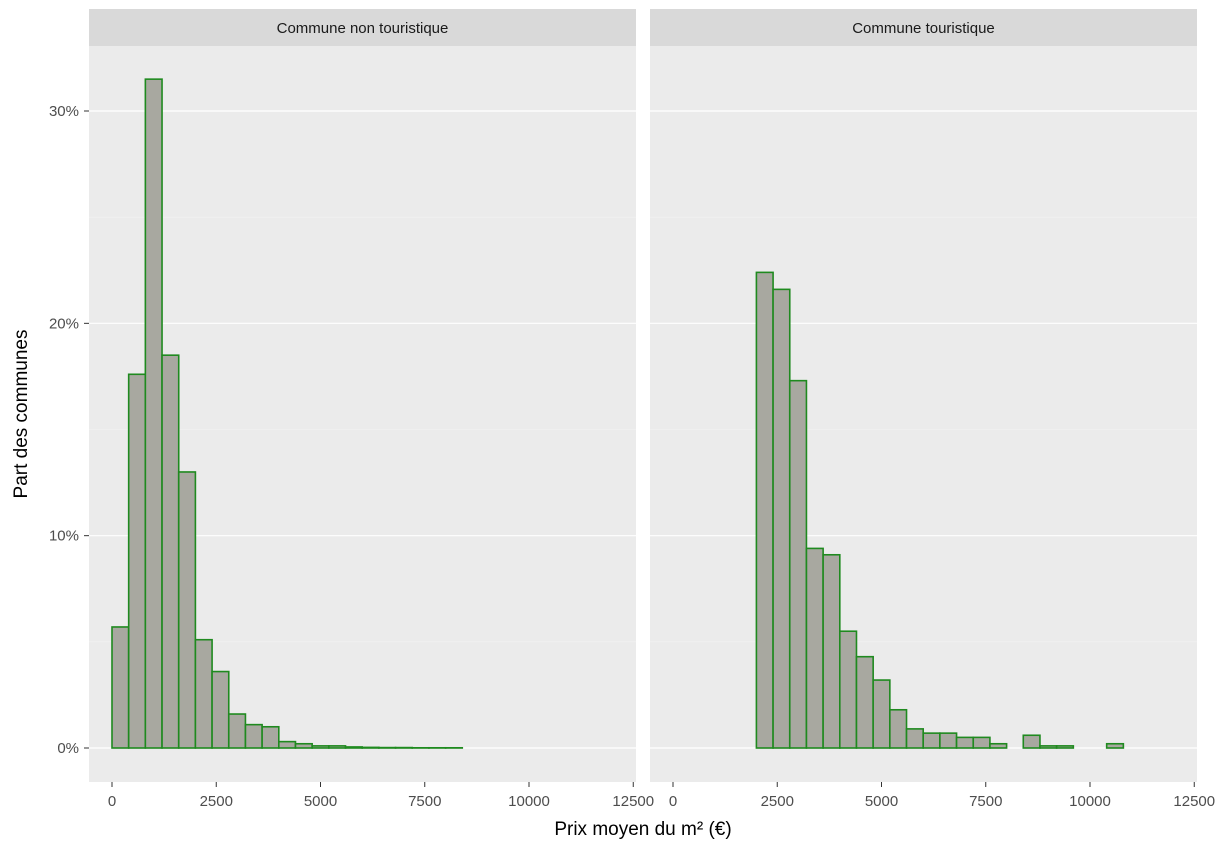 The image size is (1221, 841). Describe the element at coordinates (642, 829) in the screenshot. I see `x-axis-title: Prix moyen du m² (€)` at that location.